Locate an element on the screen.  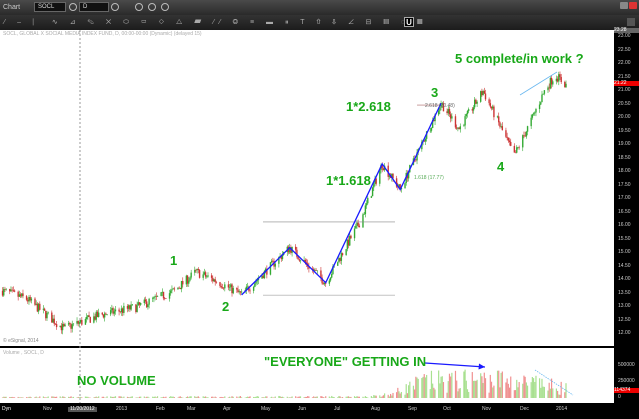
zoom-out-icon is located at coordinates (152, 7).